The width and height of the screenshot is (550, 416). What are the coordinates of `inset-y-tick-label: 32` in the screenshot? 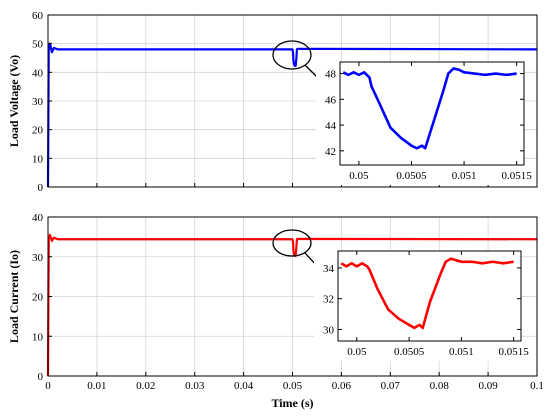 It's located at (328, 300).